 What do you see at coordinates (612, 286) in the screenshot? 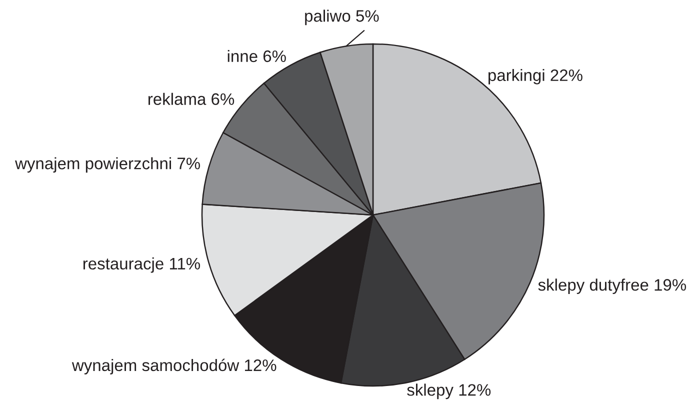
I see `slice-label: sklepy dutyfree 19%` at bounding box center [612, 286].